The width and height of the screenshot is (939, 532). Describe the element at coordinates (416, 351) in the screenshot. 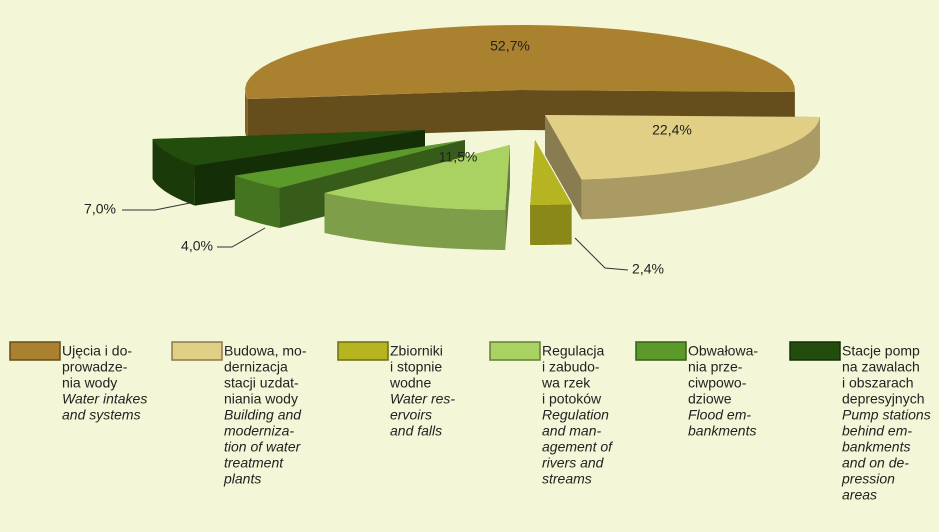

I see `legend-label: Zbiorniki` at that location.